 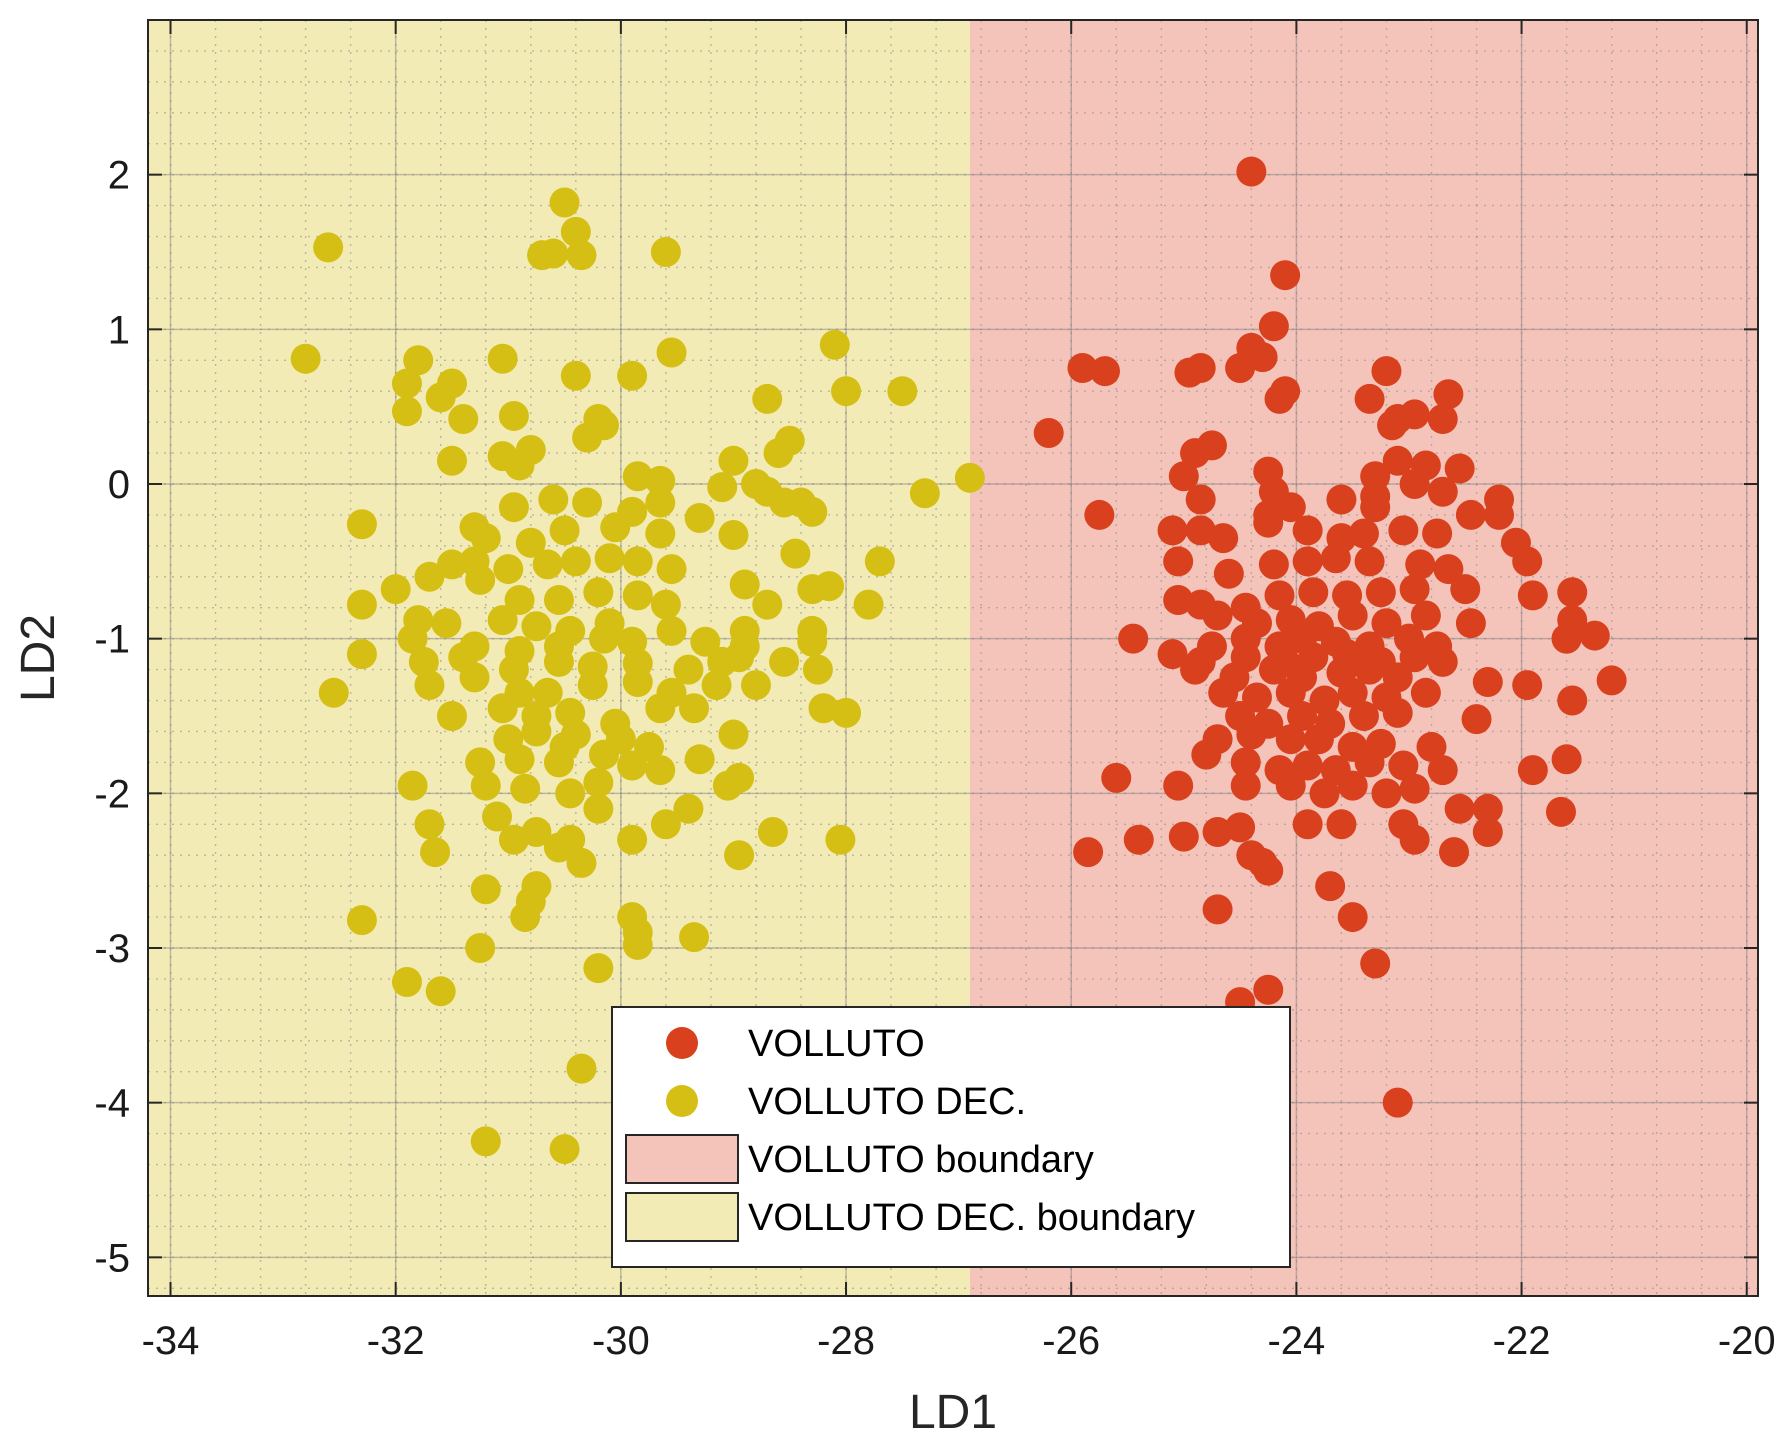 I want to click on legend-label: VOLLUTO, so click(x=836, y=1044).